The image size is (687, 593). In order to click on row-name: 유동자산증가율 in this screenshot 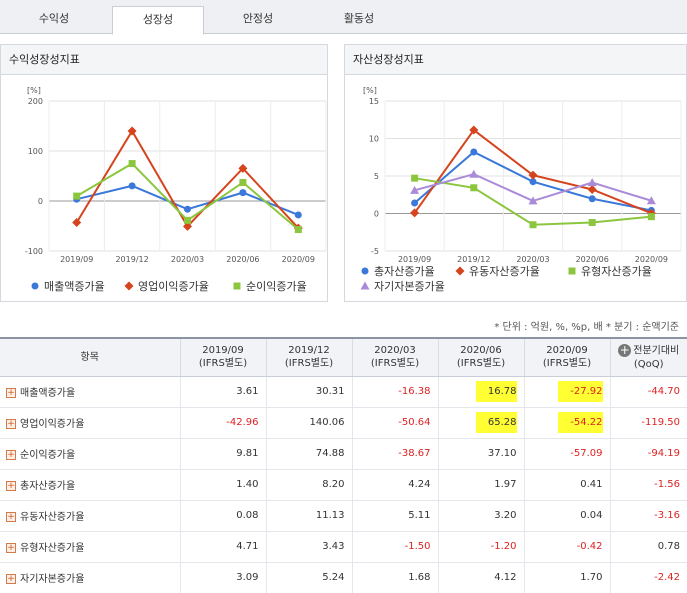, I will do `click(52, 517)`.